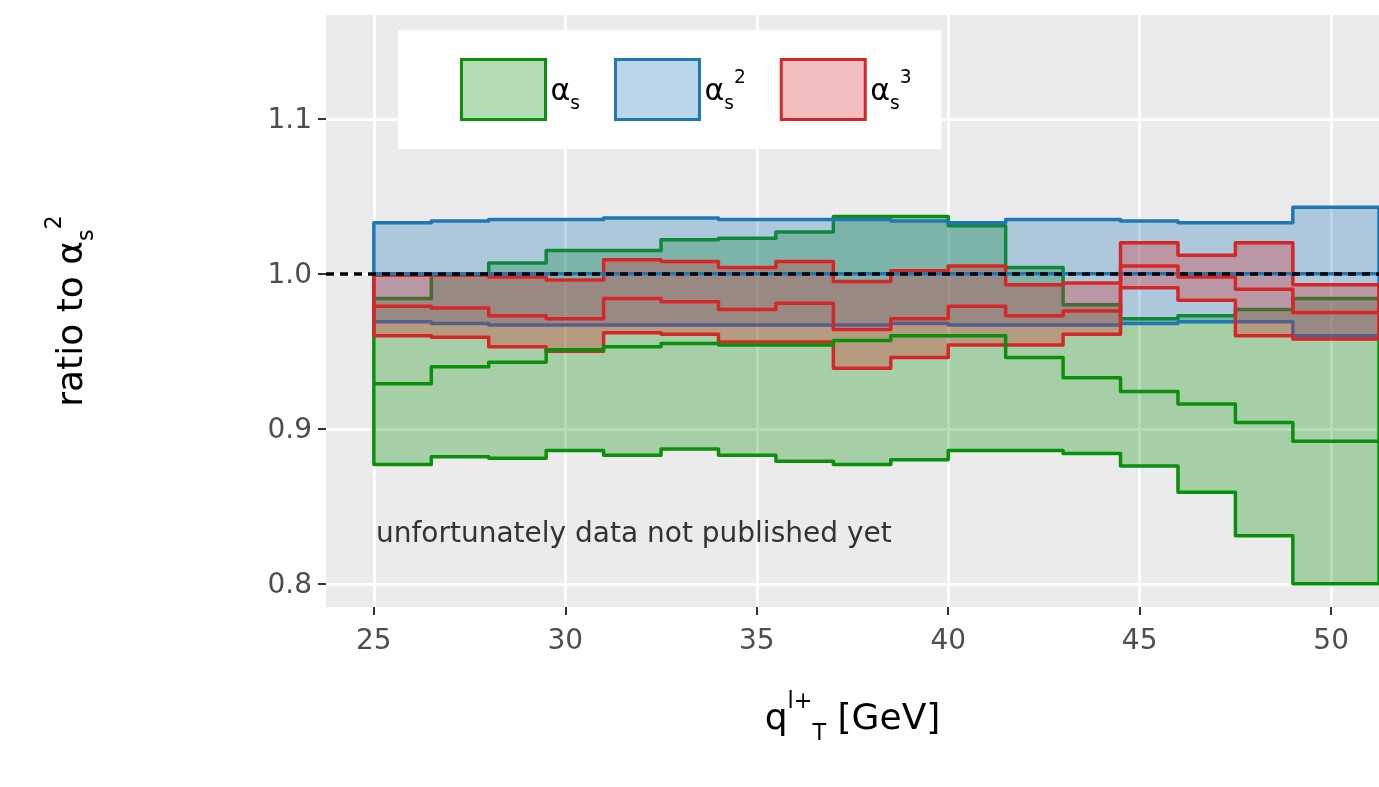  Describe the element at coordinates (1139, 639) in the screenshot. I see `x-tick-label: 45` at that location.